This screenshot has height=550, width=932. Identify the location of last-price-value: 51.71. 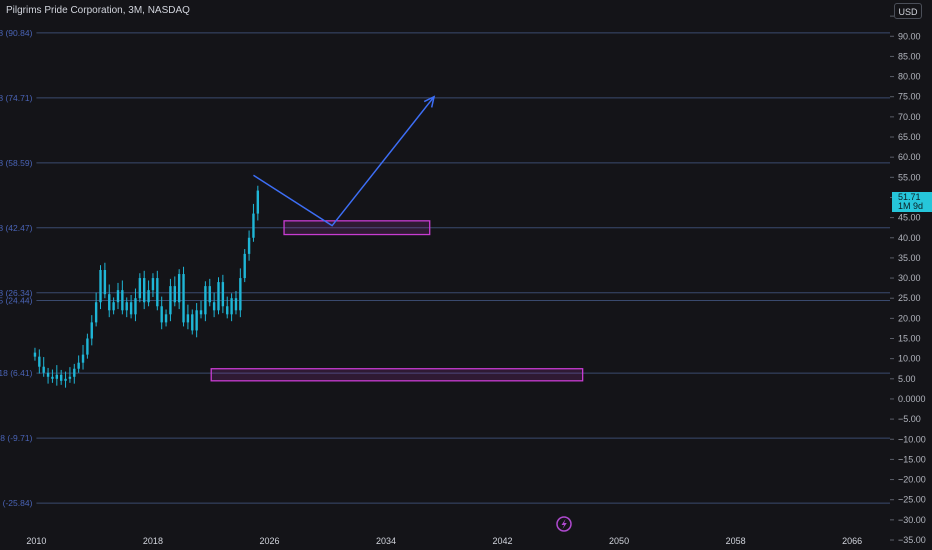
(909, 197).